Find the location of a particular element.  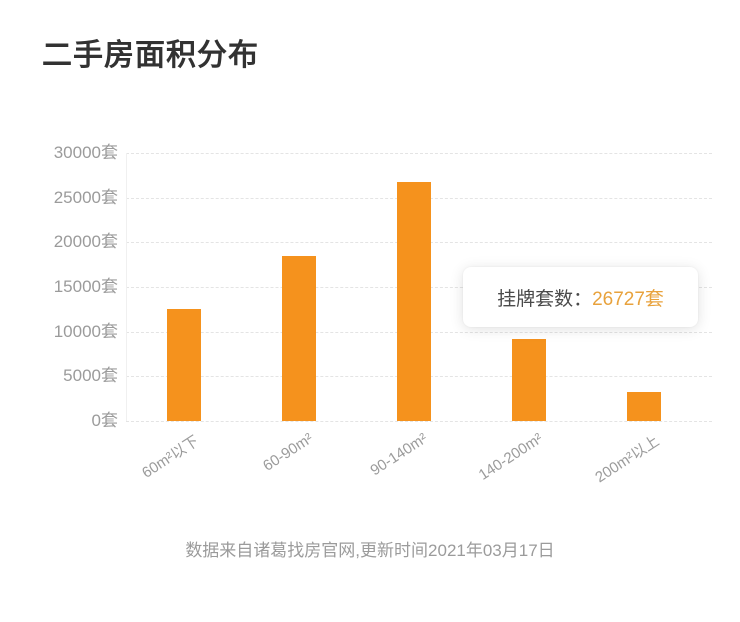

tooltip-value: 26727套 is located at coordinates (628, 299).